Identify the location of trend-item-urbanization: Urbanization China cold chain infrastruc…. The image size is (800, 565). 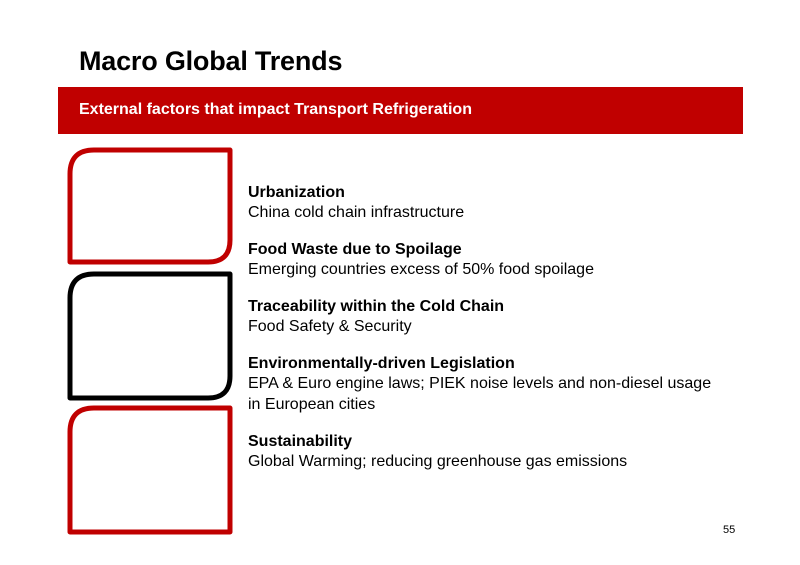
(483, 203).